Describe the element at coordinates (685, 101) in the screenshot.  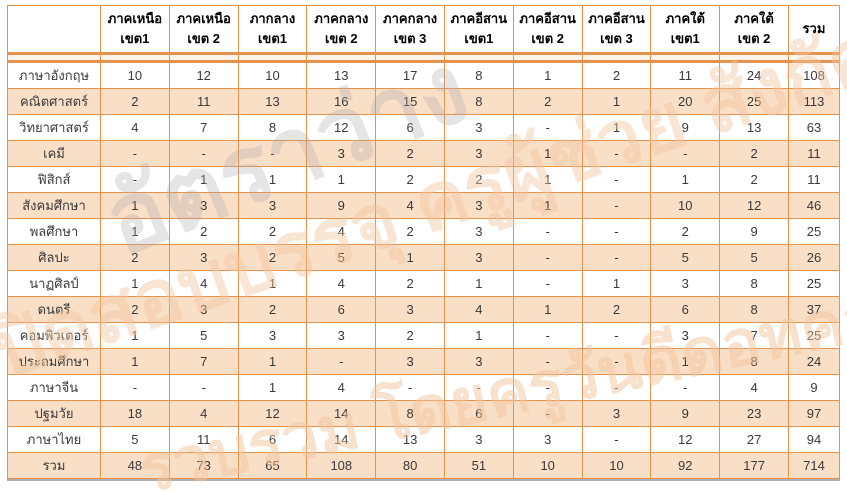
I see `cell: 20` at that location.